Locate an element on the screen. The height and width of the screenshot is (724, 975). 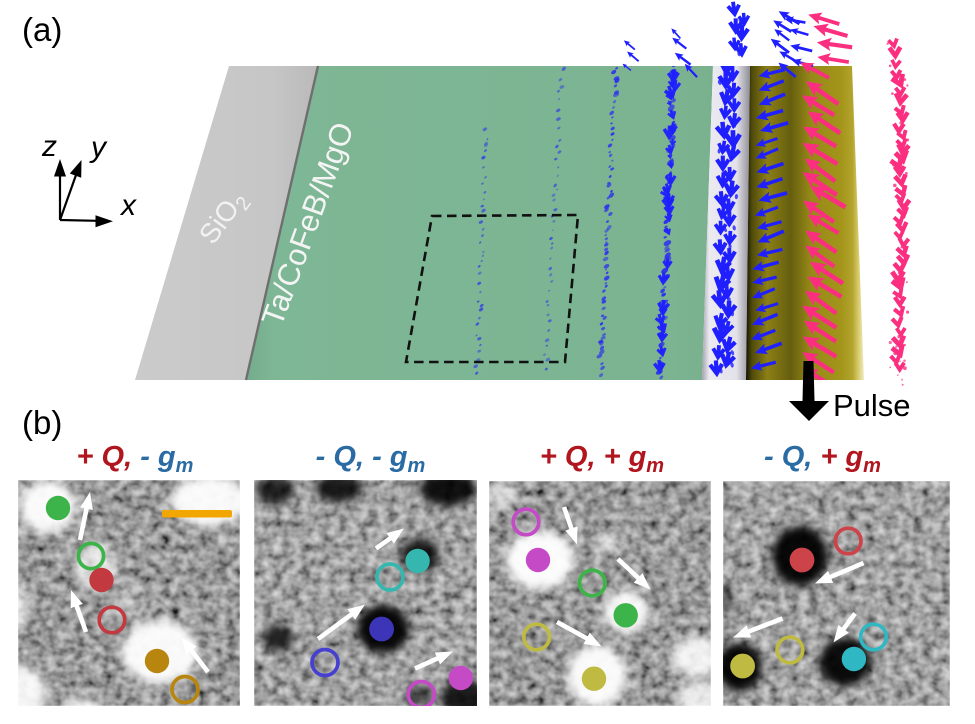
svg-text: x is located at coordinates (128, 205).